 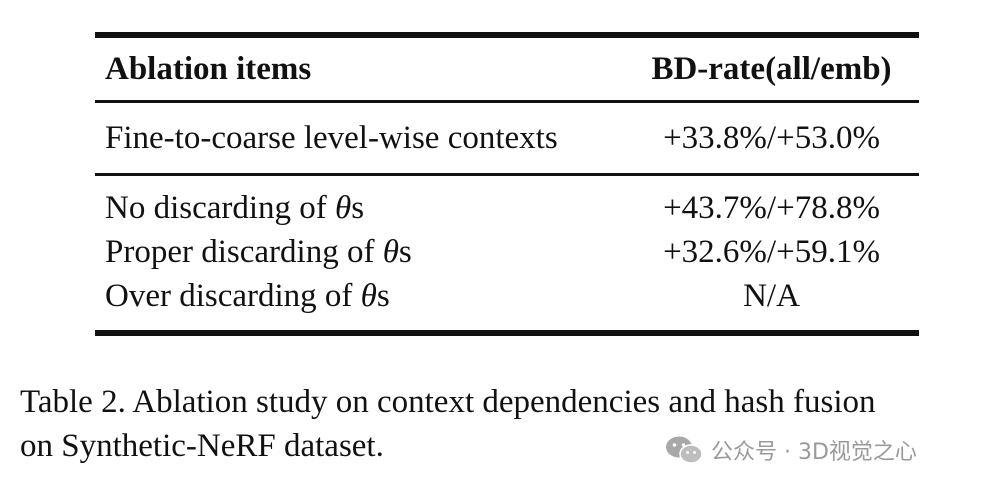 I want to click on row-label: Proper discarding of θs, so click(x=258, y=252).